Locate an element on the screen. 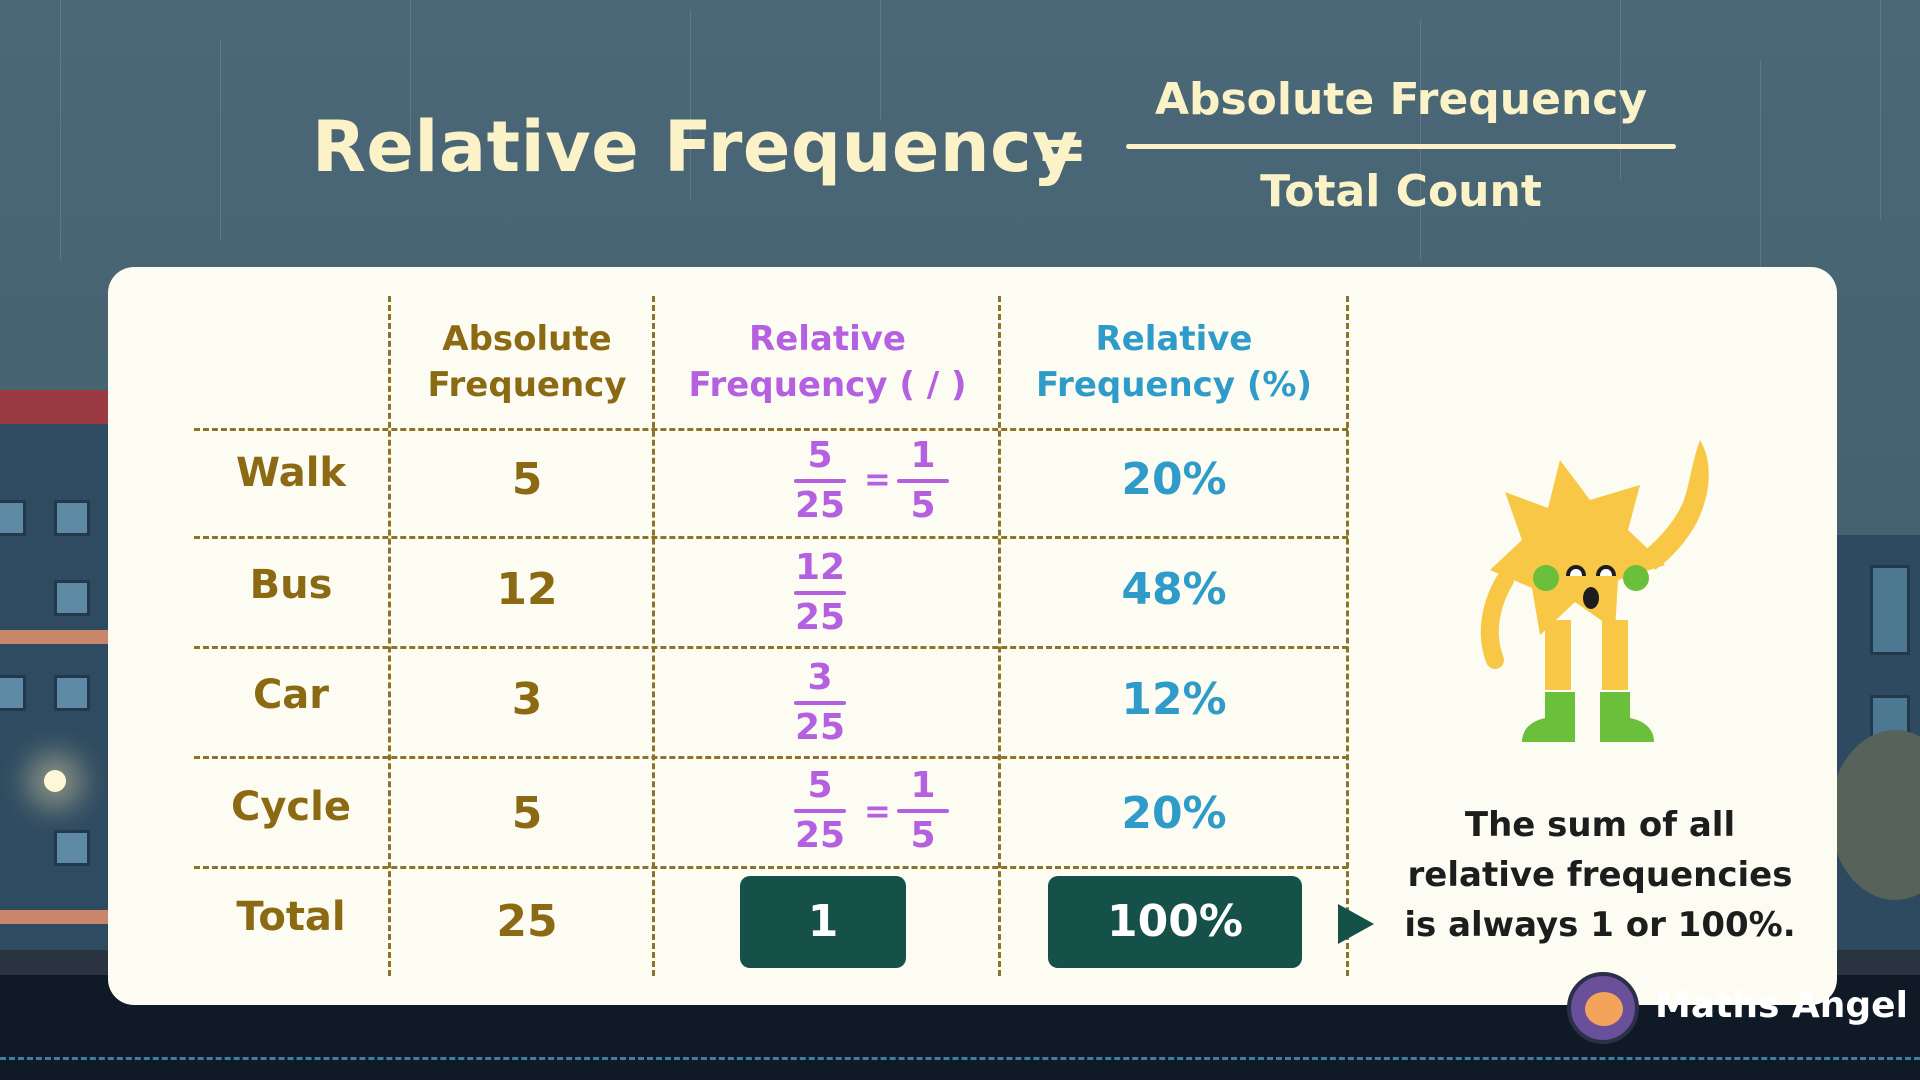 Image resolution: width=1920 pixels, height=1080 pixels. total-absolute-value: 25 is located at coordinates (527, 921).